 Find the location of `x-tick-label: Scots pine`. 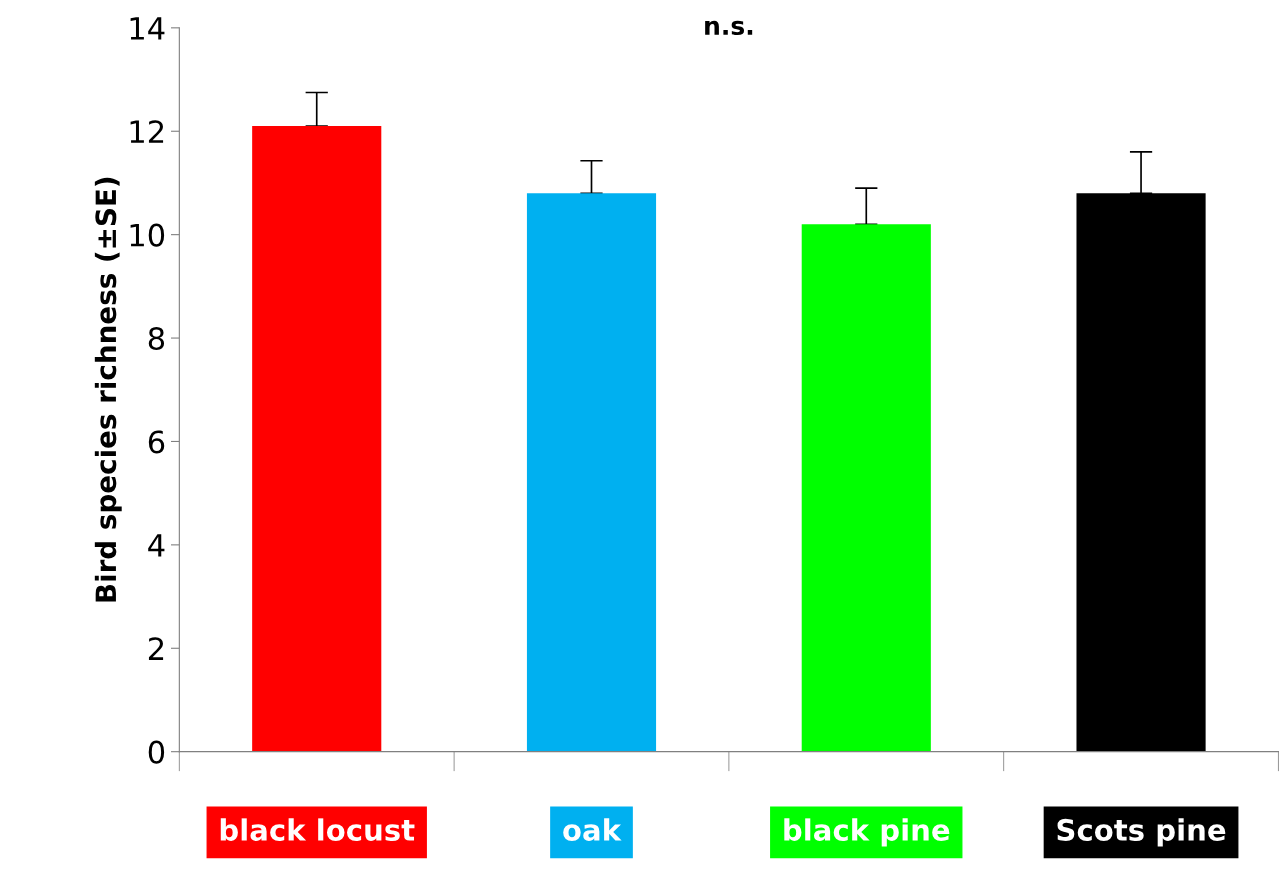

x-tick-label: Scots pine is located at coordinates (1141, 832).